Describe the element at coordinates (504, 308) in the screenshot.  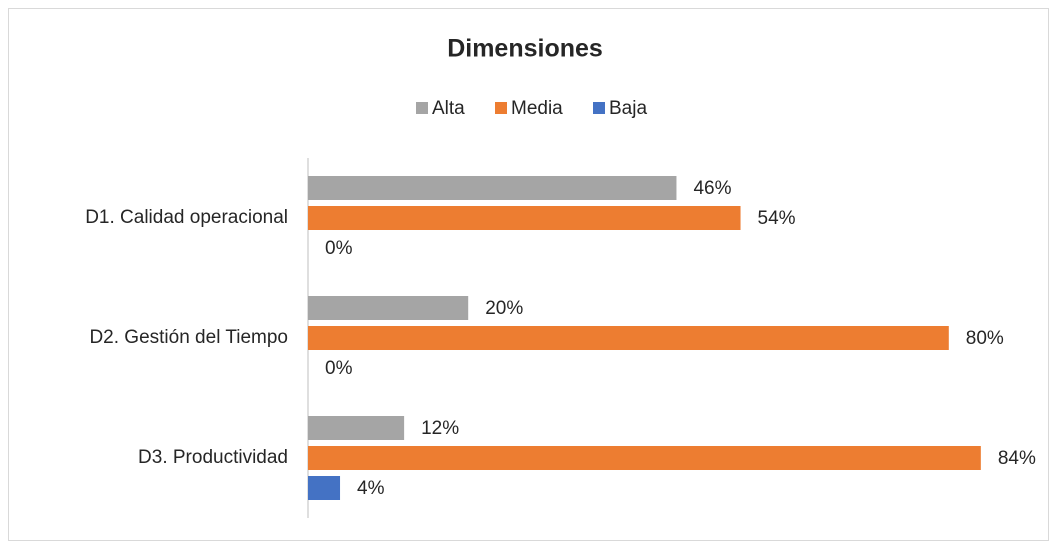
I see `value-label: 20%` at that location.